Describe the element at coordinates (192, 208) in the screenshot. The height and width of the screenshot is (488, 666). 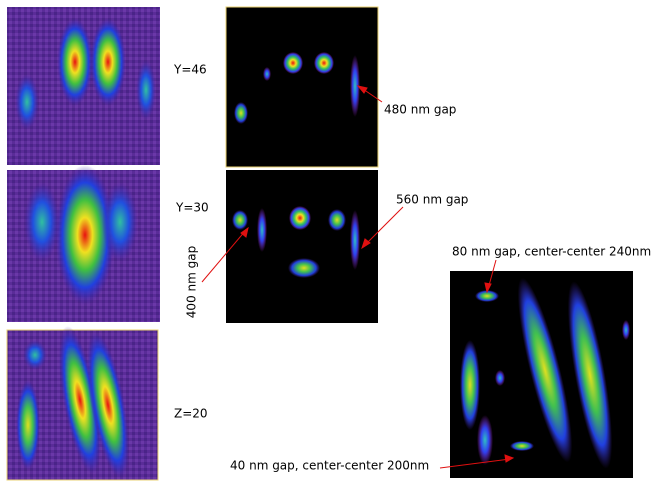
I see `label: Y=30` at that location.